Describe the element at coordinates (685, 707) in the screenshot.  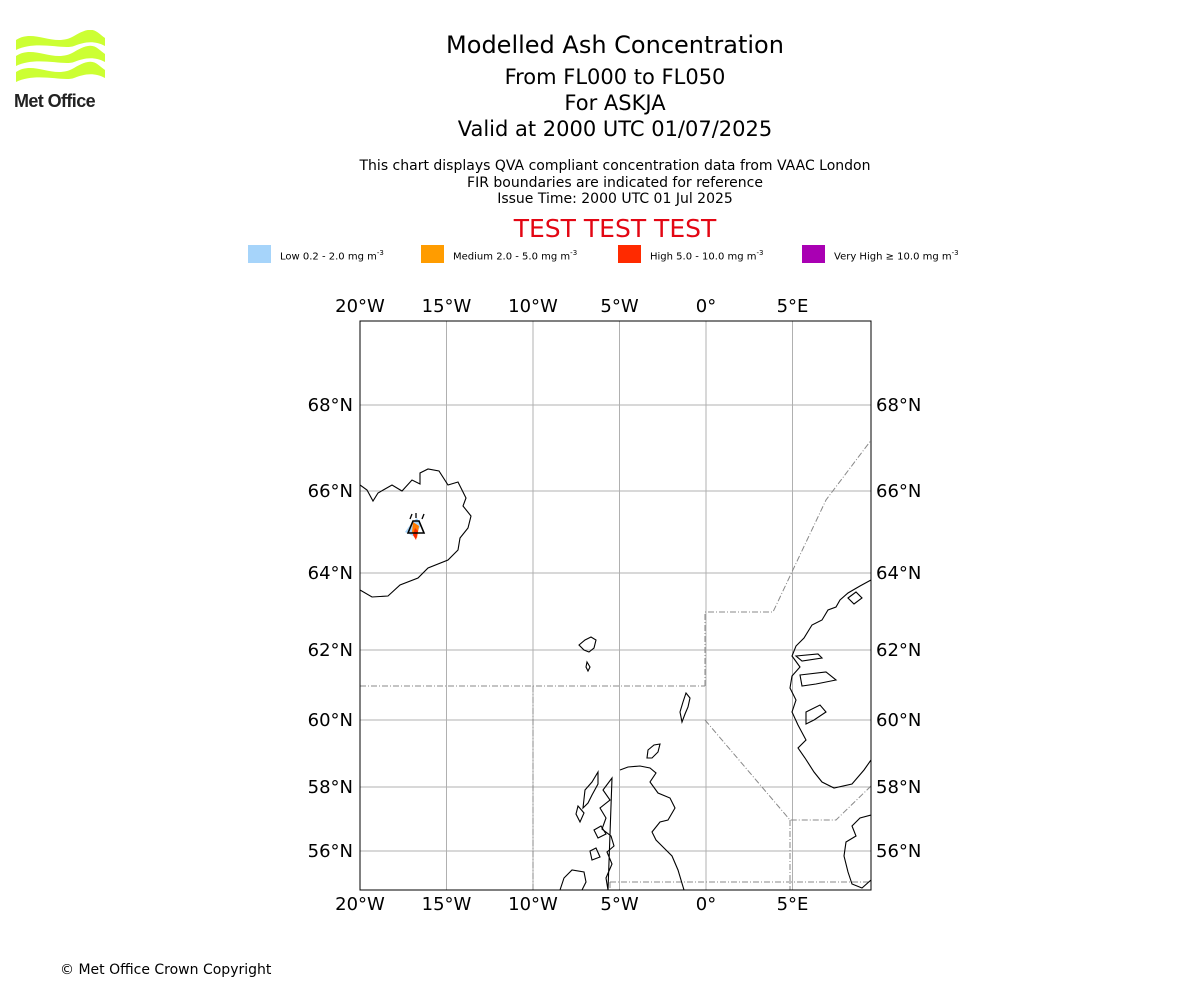
I see `shetland-islands` at that location.